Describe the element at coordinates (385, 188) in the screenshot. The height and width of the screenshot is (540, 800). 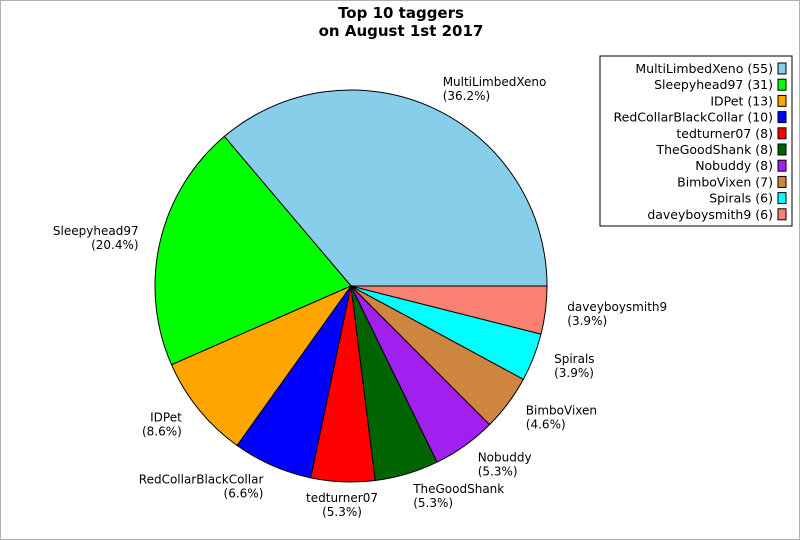
I see `pie-slice-multilimbedxeno` at that location.